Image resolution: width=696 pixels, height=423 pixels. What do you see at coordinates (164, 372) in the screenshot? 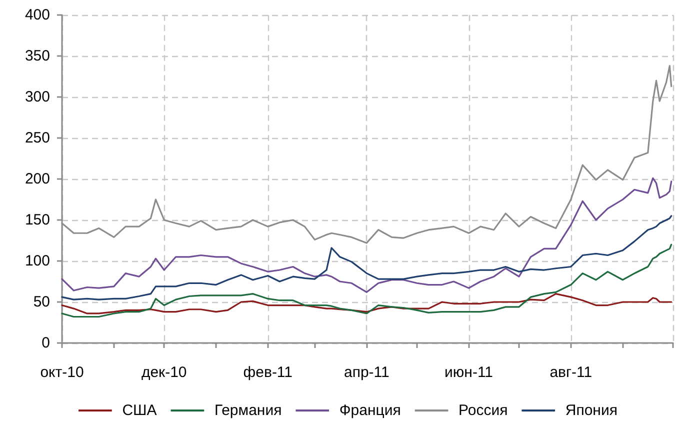
I see `x-tick-label: дек-10` at bounding box center [164, 372].